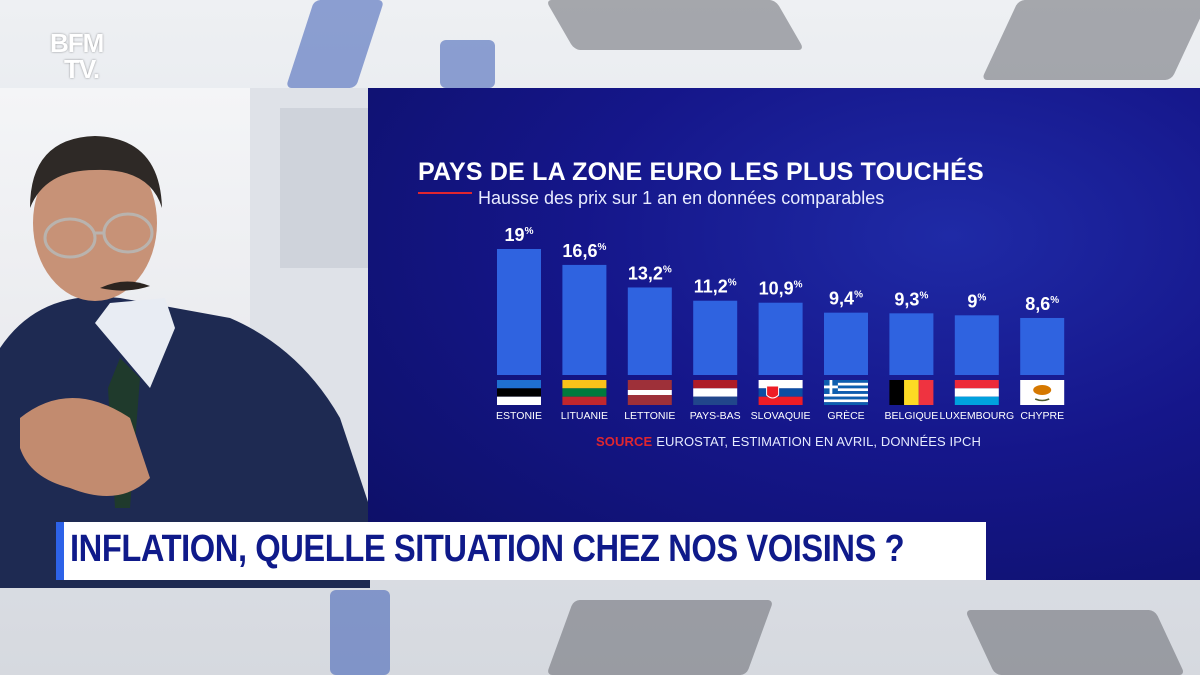  I want to click on logo-line-2: TV., so click(82, 69).